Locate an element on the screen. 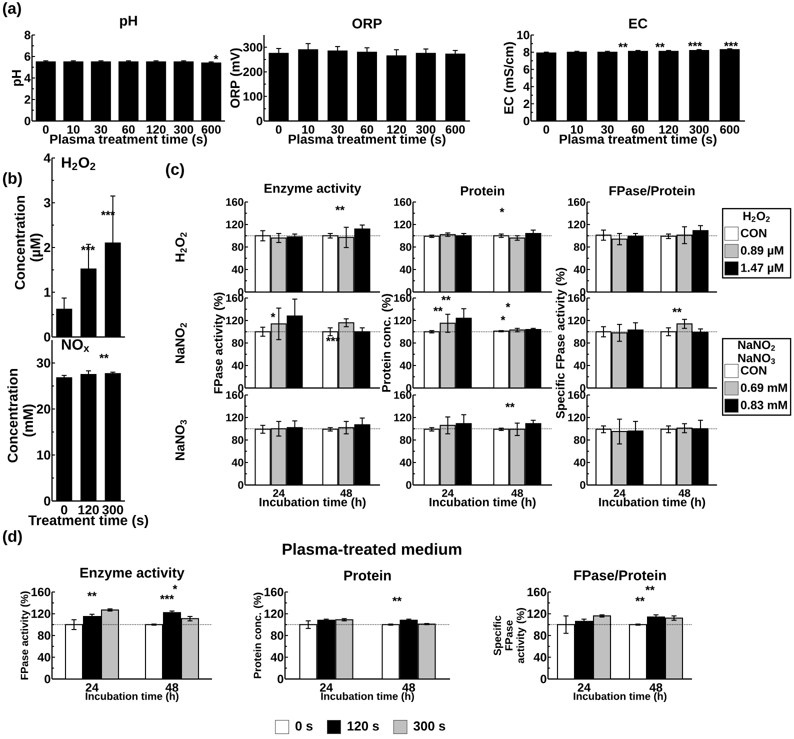  x-tick-label: 0 is located at coordinates (64, 509).